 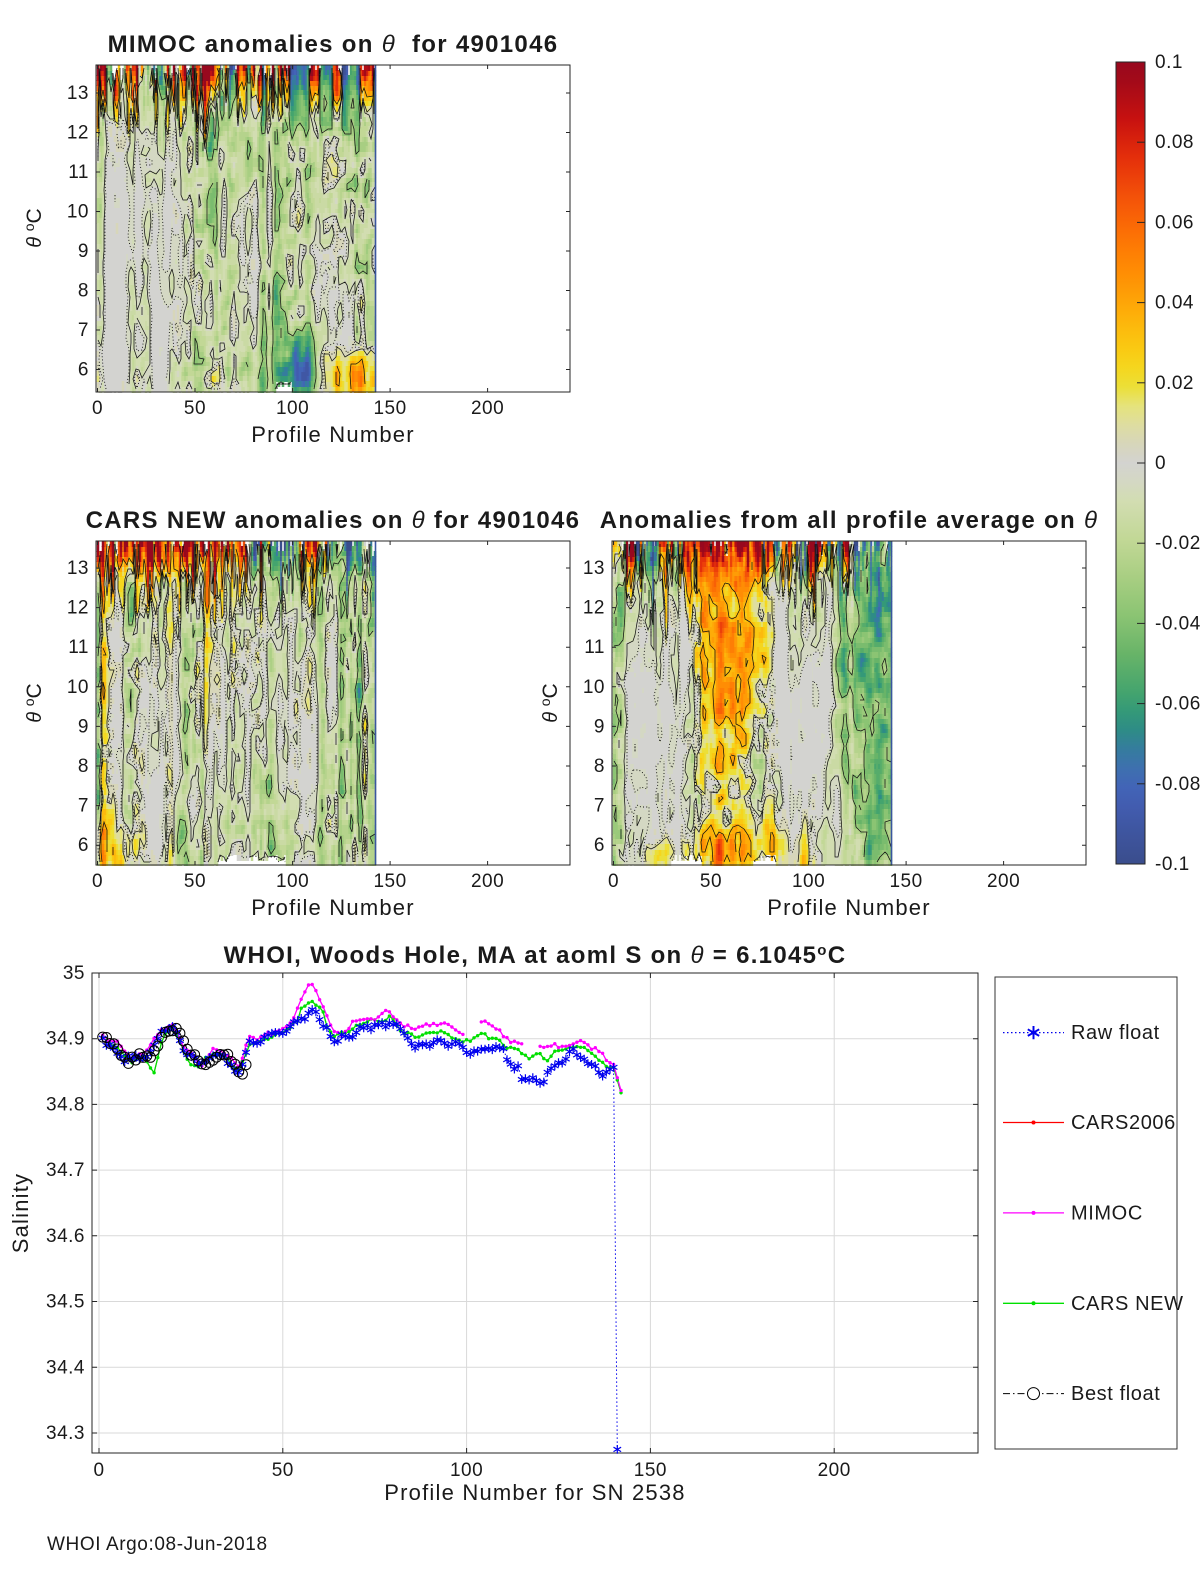 What do you see at coordinates (65, 1039) in the screenshot?
I see `svg-text: 34.9` at bounding box center [65, 1039].